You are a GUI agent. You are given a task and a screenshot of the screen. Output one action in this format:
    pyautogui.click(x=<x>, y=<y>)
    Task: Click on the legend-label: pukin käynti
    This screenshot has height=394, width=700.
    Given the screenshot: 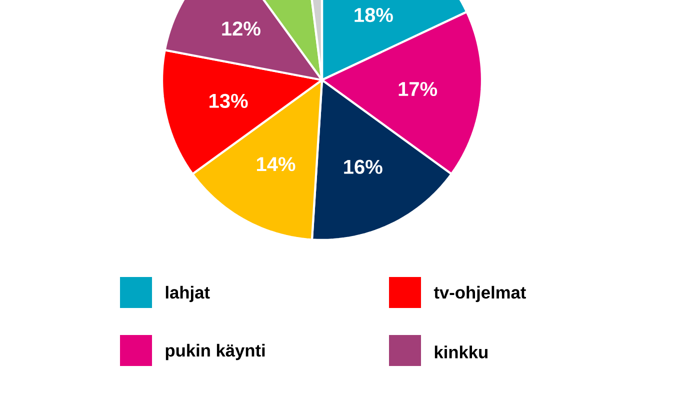 What is the action you would take?
    pyautogui.click(x=215, y=352)
    